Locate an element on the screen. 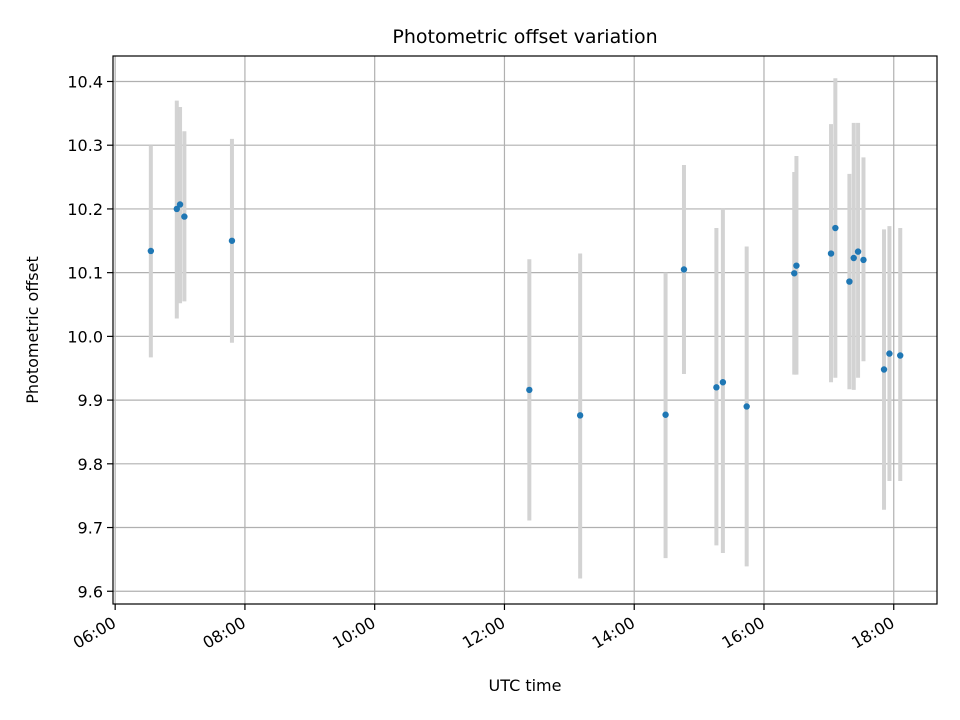 This screenshot has width=960, height=720. y-tick-label: 9.8 is located at coordinates (90, 464).